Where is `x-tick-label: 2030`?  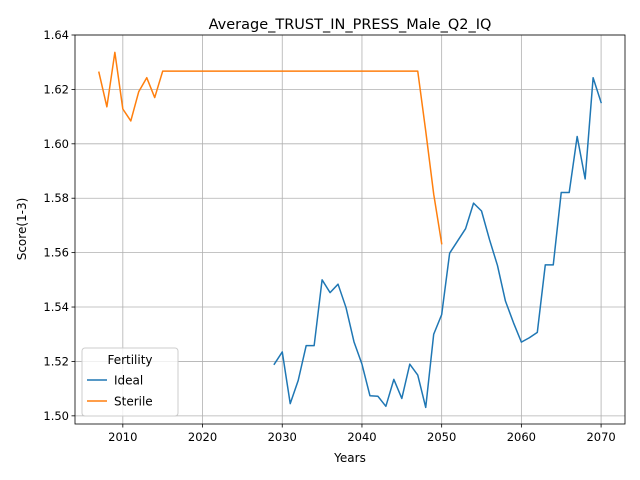
x-tick-label: 2030 is located at coordinates (282, 437).